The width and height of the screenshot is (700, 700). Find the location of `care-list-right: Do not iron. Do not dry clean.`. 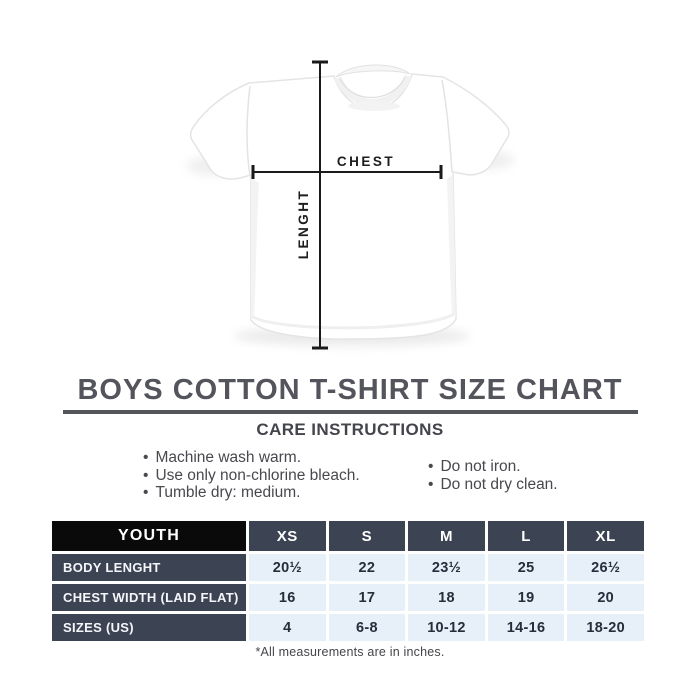

care-list-right: Do not iron. Do not dry clean. is located at coordinates (493, 476).